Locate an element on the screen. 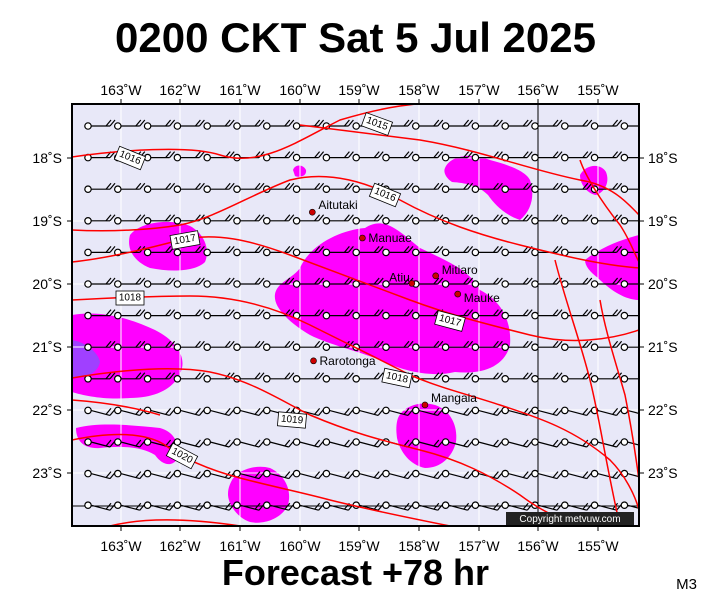 This screenshot has height=600, width=711. lon-label-bottom: 160˚W is located at coordinates (300, 546).